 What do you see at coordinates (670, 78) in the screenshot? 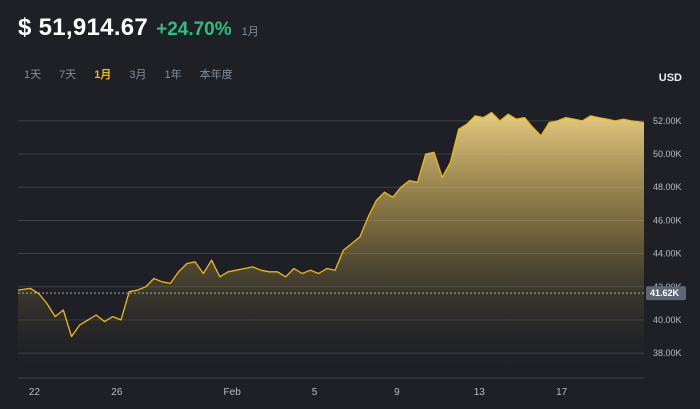
I see `currency-unit-label: USD` at bounding box center [670, 78].